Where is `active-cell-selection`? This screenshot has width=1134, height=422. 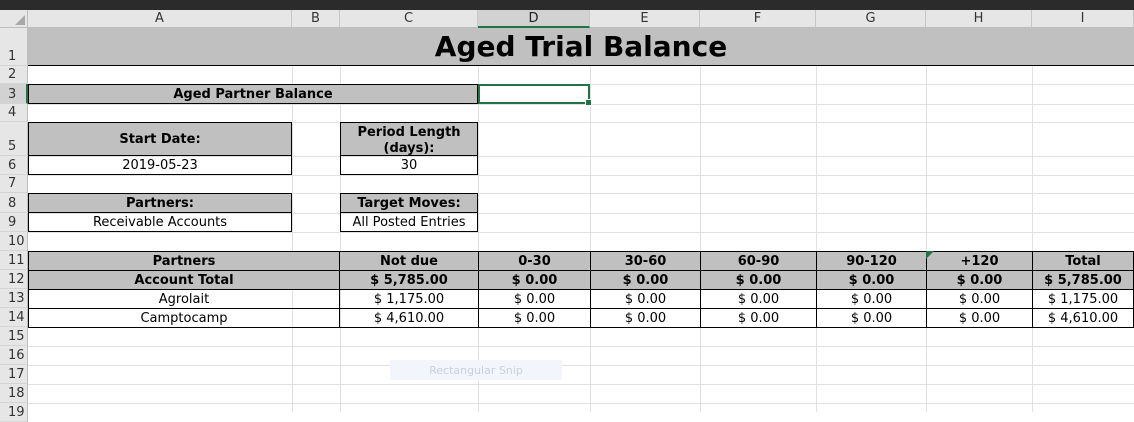
active-cell-selection is located at coordinates (535, 95).